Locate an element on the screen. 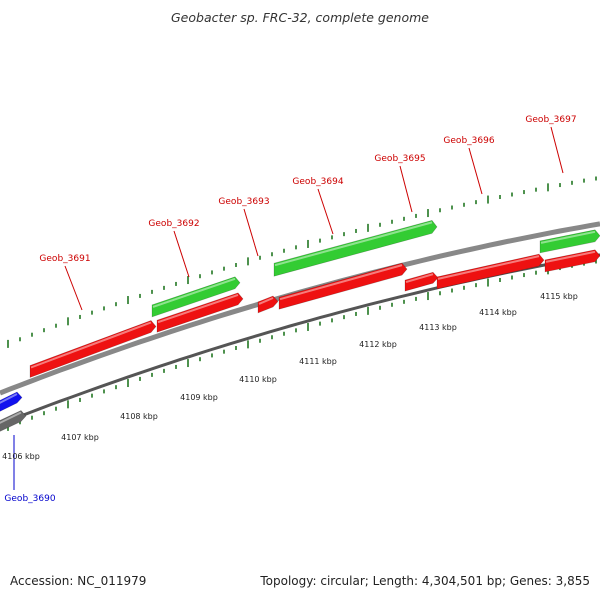 This screenshot has width=600, height=600. gene-label-geob_3695: Geob_3695 is located at coordinates (399, 159).